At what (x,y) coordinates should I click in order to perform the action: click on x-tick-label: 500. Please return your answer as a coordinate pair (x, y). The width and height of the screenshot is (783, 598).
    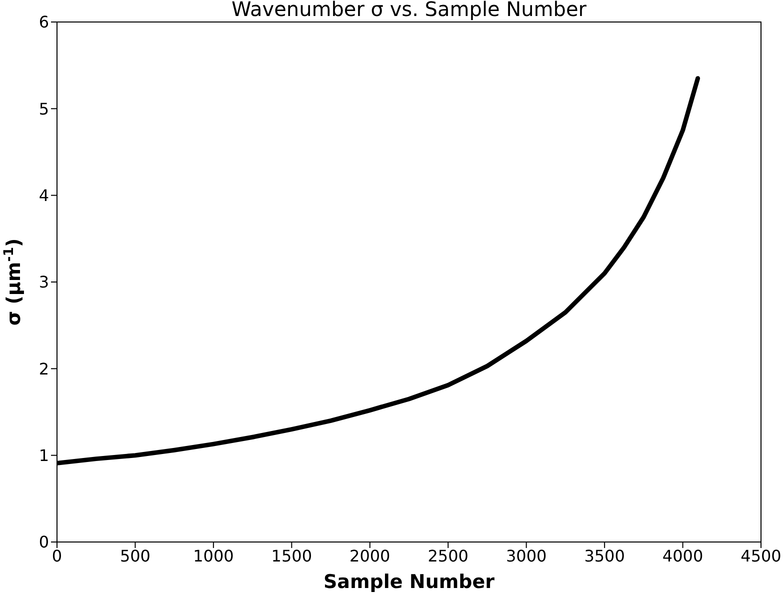
    Looking at the image, I should click on (135, 556).